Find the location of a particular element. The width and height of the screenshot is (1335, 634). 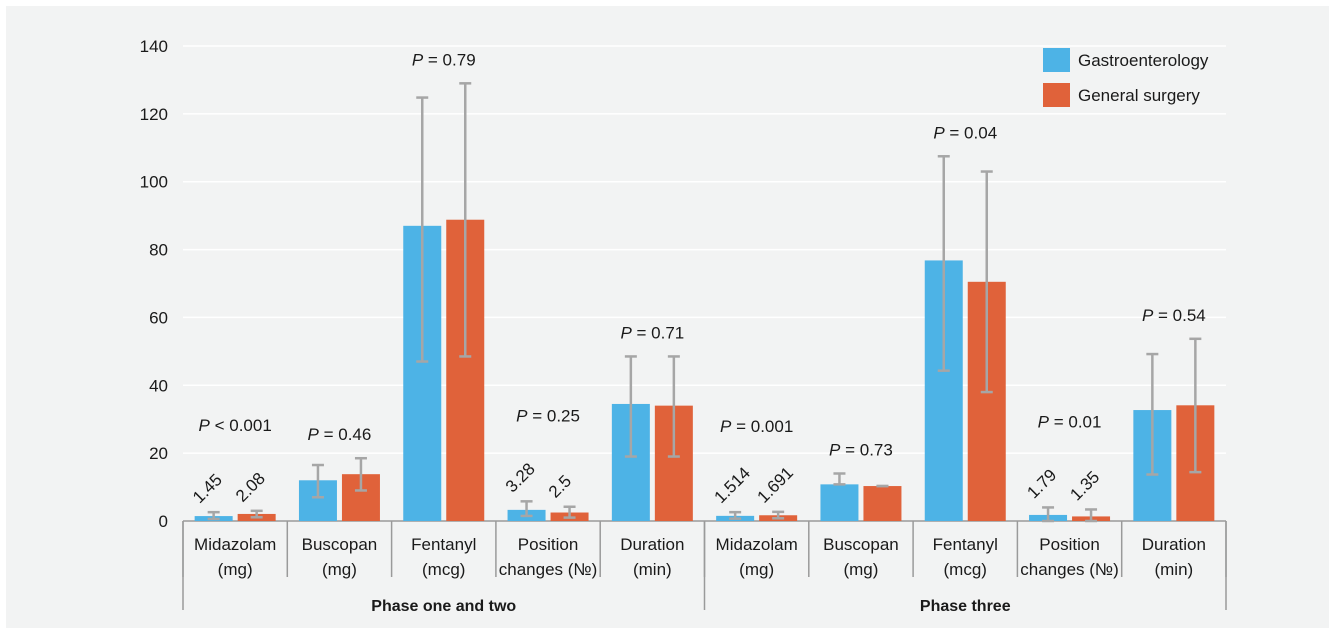

p-value-label: P = 0.01 is located at coordinates (1070, 421).